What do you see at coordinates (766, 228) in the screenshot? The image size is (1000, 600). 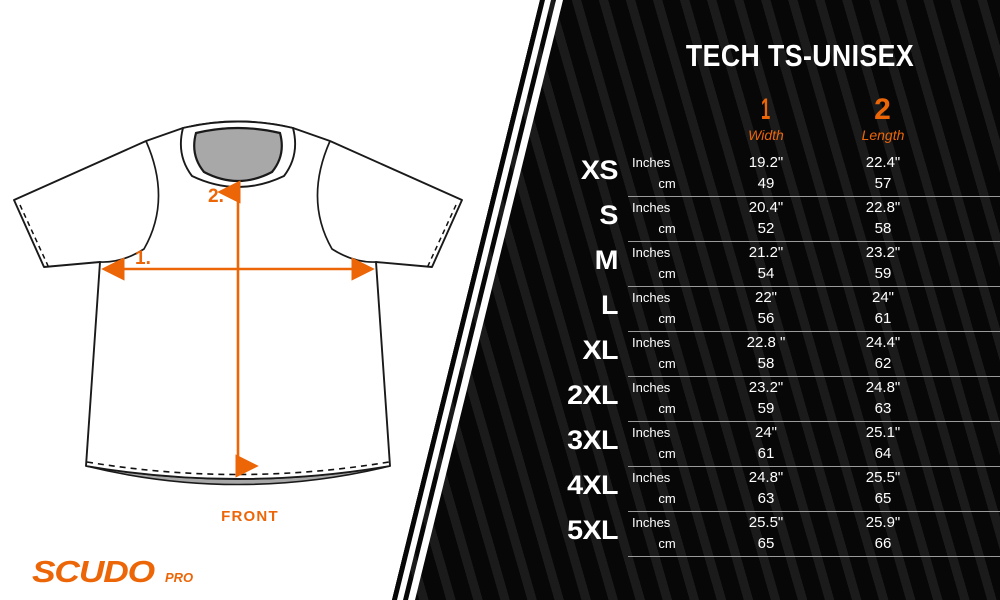 I see `width-cm-value: 52` at bounding box center [766, 228].